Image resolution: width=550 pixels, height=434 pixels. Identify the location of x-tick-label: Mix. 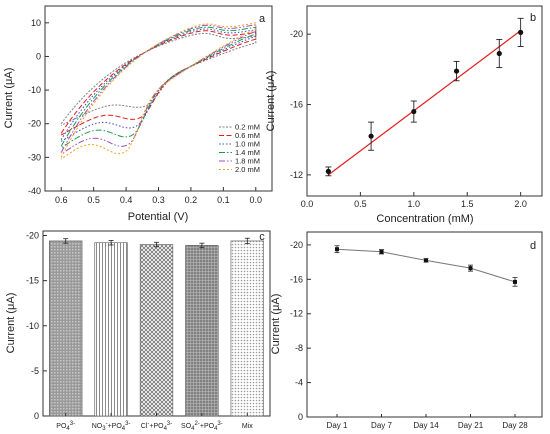
(247, 426).